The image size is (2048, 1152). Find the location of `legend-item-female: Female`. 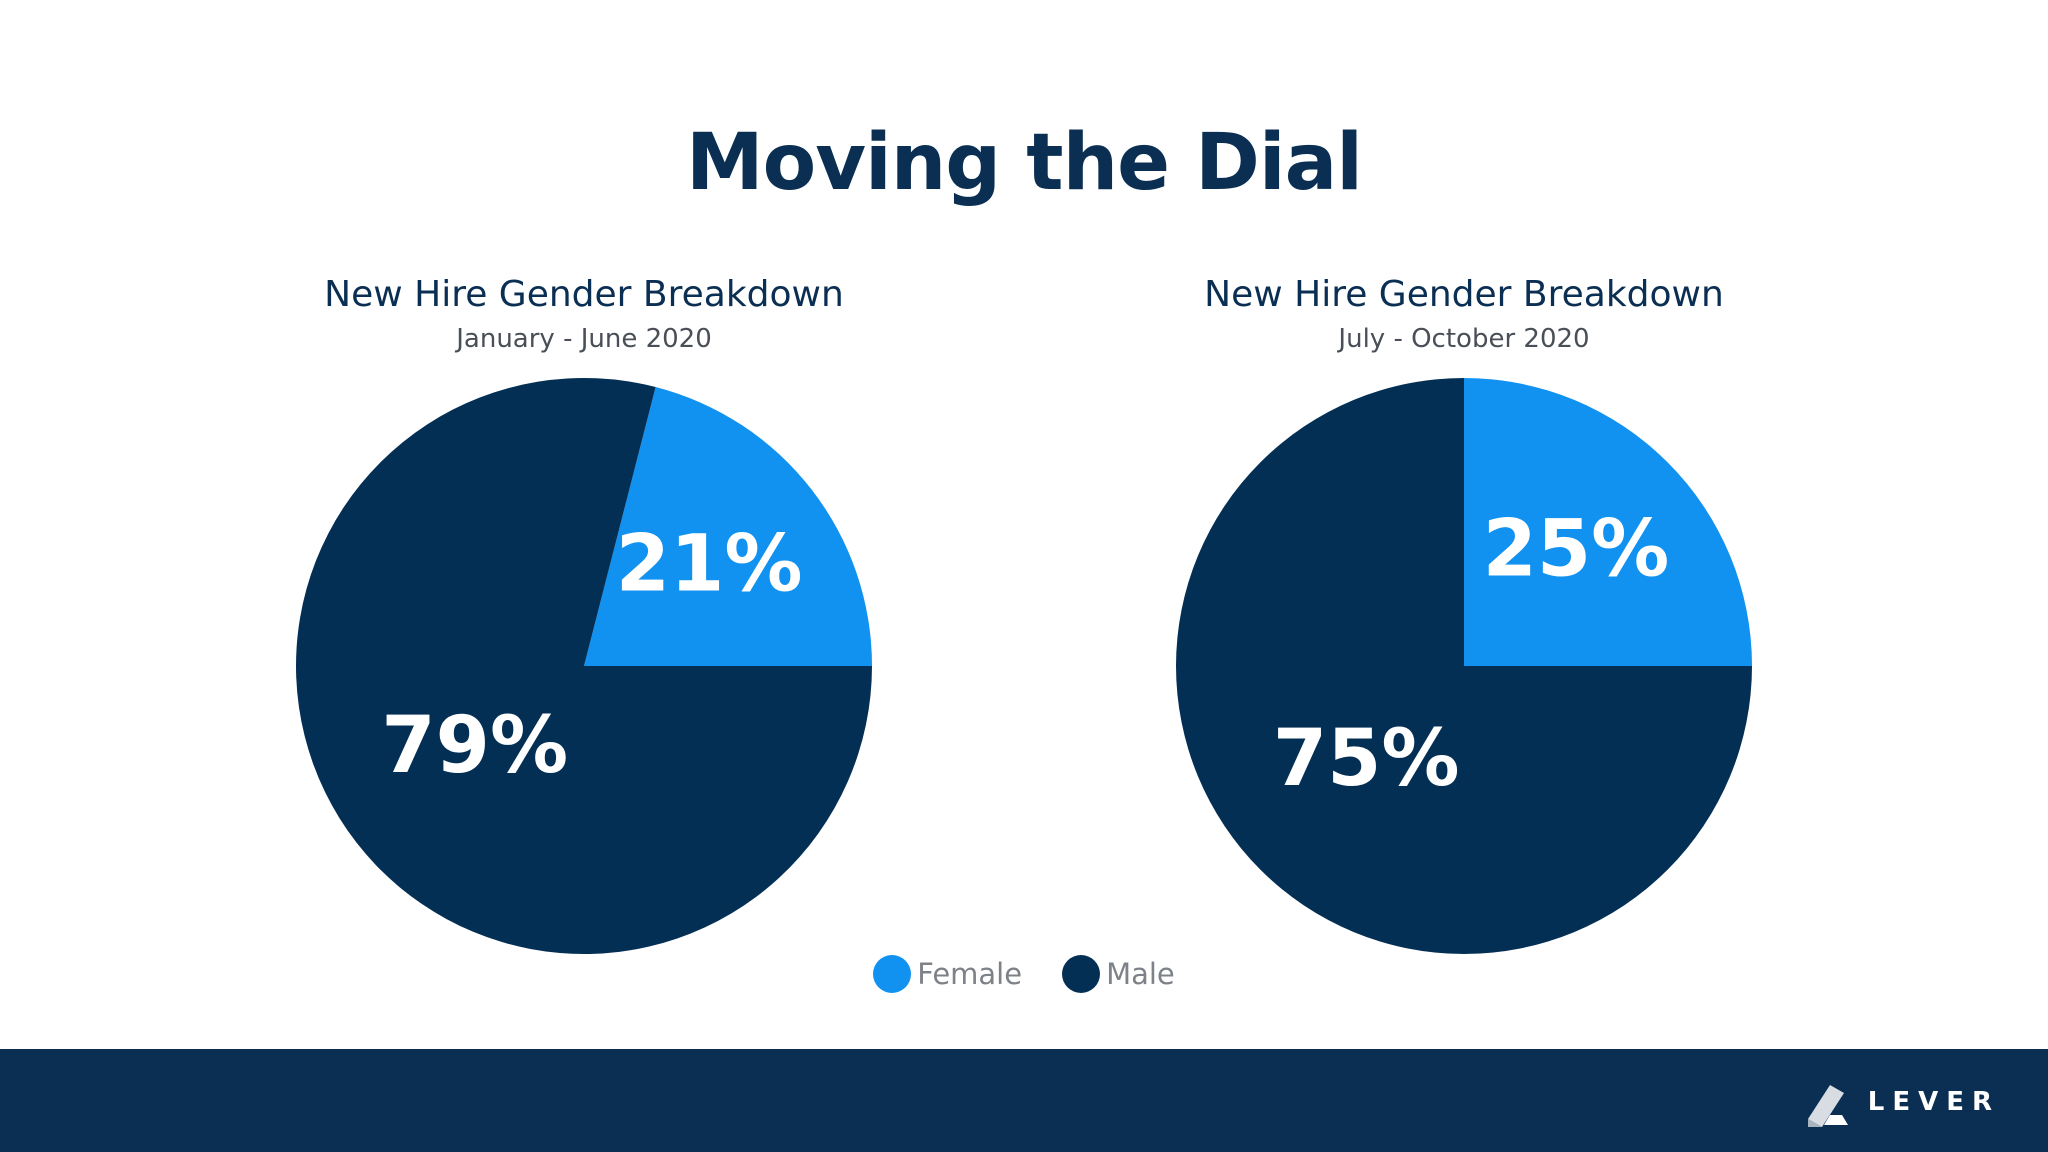

legend-item-female: Female is located at coordinates (947, 974).